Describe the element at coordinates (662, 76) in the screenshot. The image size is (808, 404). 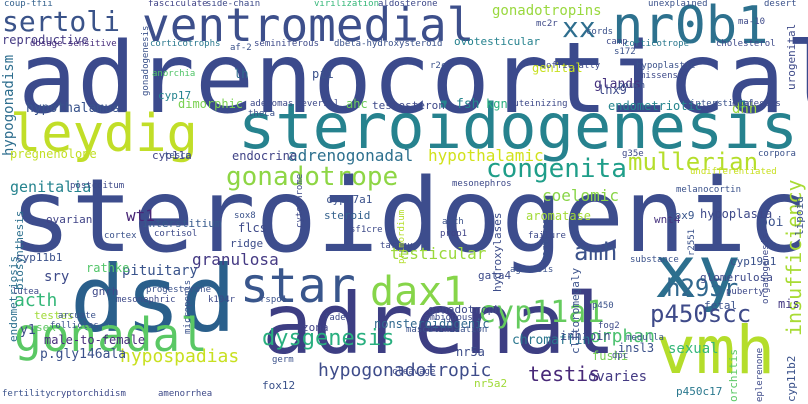
I see `word-missense: missense` at that location.